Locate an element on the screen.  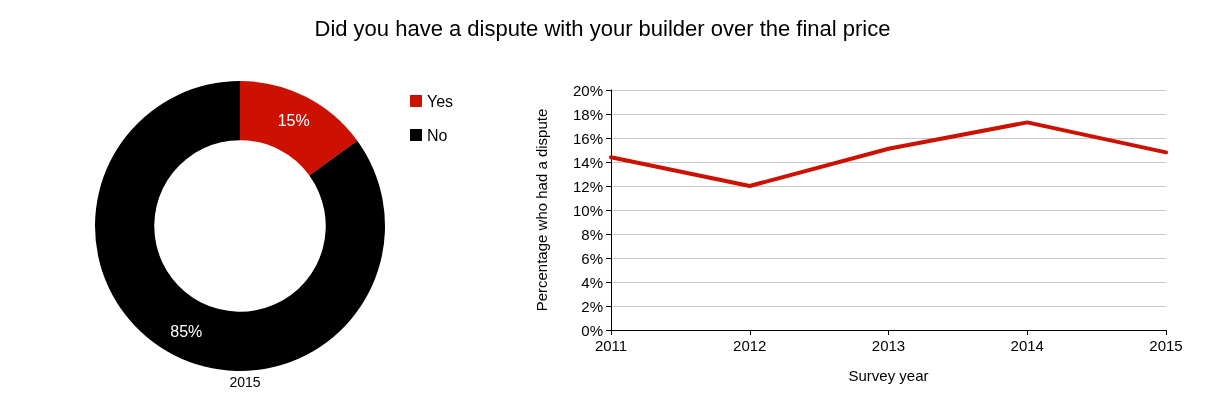
y-tick-label: 6% is located at coordinates (592, 258).